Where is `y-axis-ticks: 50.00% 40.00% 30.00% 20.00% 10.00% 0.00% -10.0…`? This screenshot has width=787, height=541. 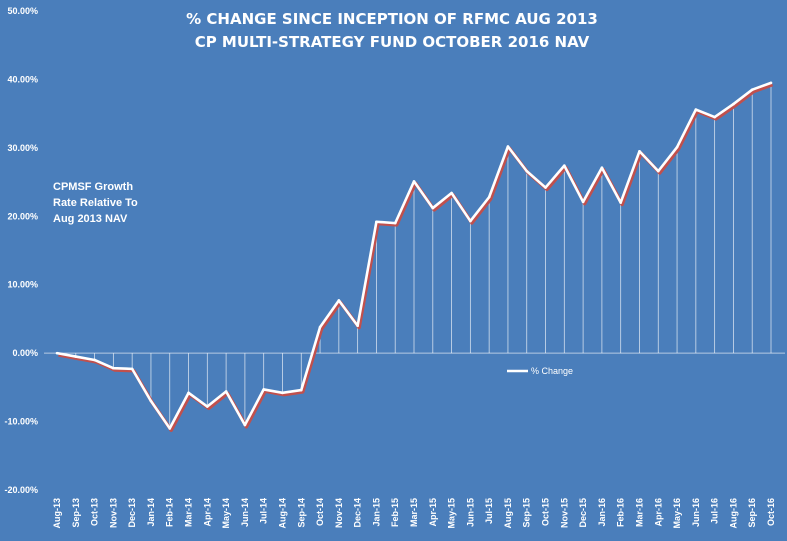
y-axis-ticks: 50.00% 40.00% 30.00% 20.00% 10.00% 0.00% -10.0… is located at coordinates (21, 250).